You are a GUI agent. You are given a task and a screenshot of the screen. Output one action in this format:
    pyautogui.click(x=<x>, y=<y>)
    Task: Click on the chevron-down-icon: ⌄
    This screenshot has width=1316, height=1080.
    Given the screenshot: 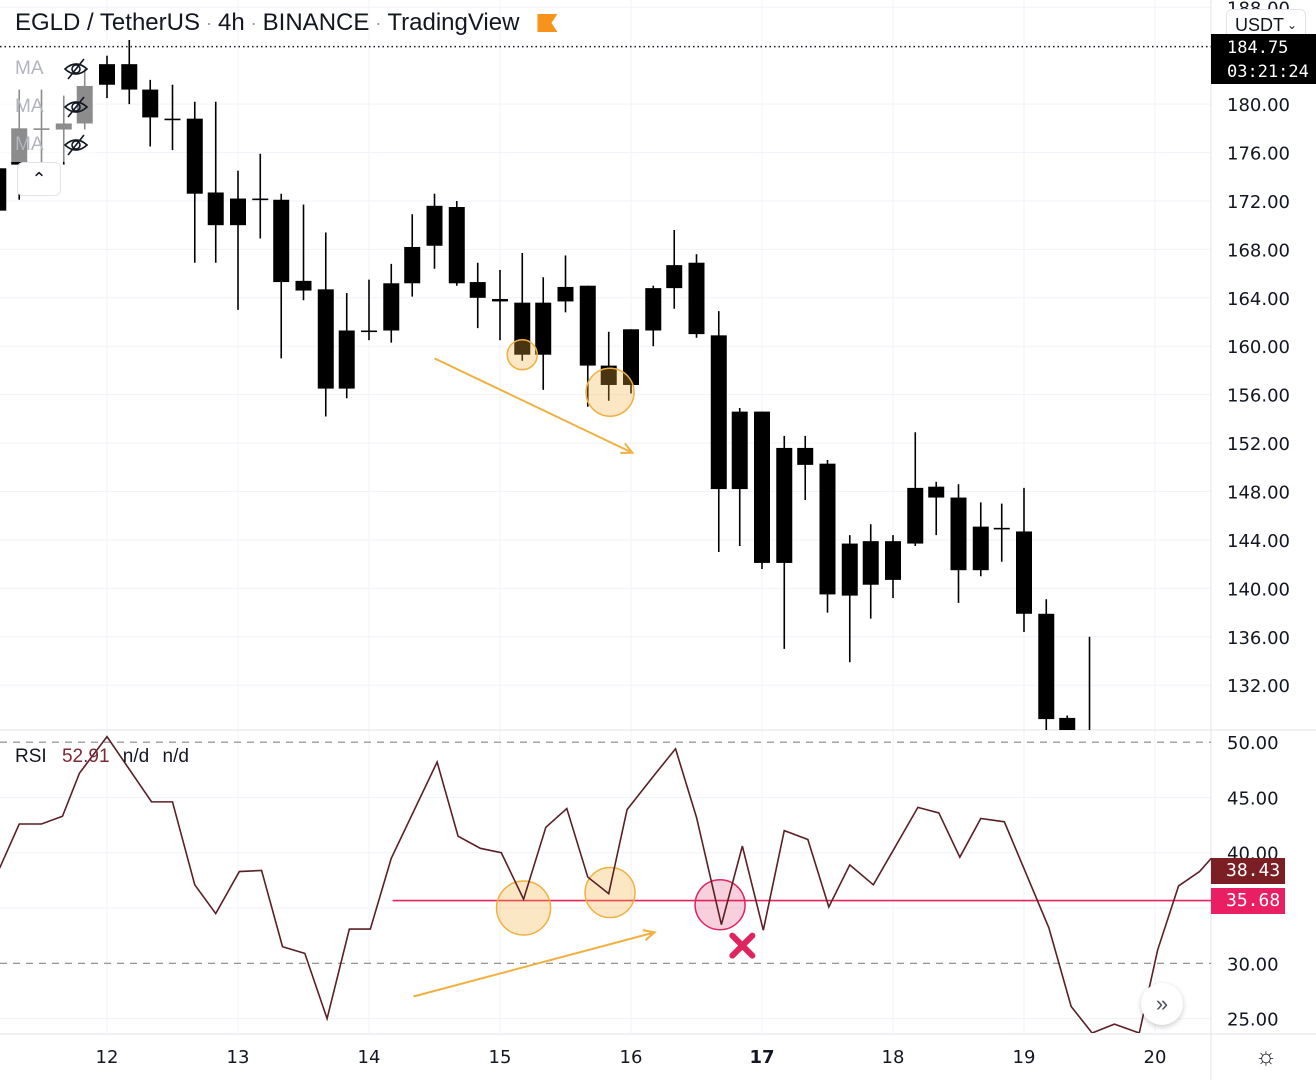 What is the action you would take?
    pyautogui.click(x=1292, y=25)
    